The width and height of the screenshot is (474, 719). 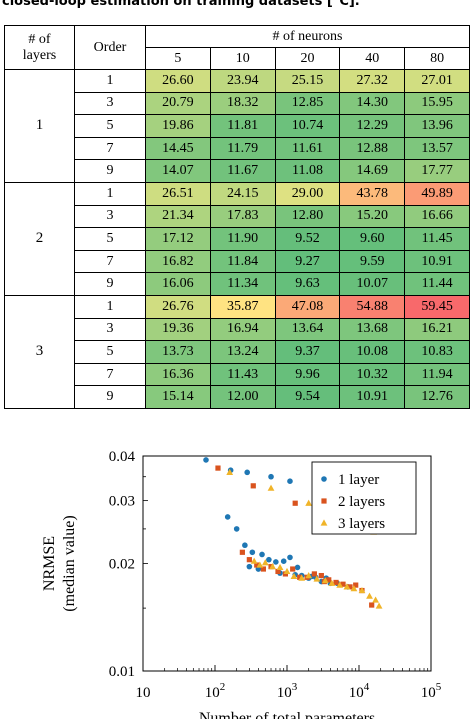 I want to click on value-cell: 11.90, so click(x=242, y=239).